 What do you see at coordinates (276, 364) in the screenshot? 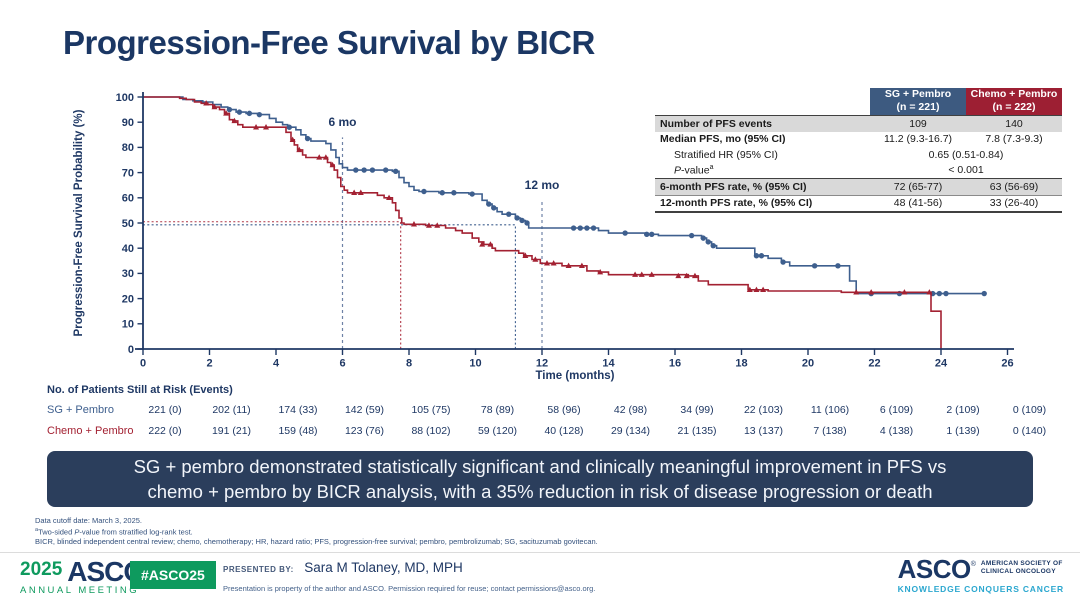
I see `x-tick-label: 4` at bounding box center [276, 364].